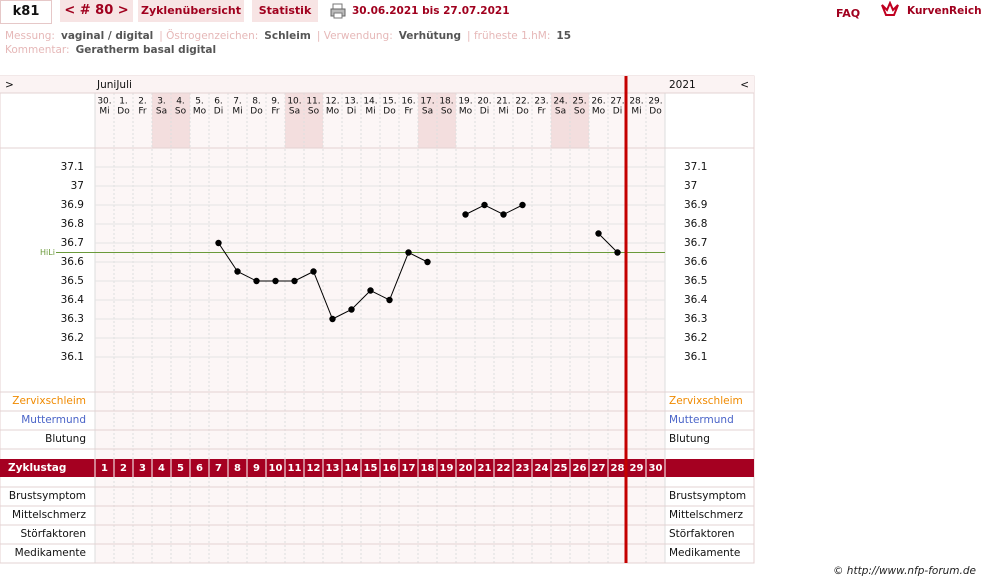 This screenshot has width=981, height=583. I want to click on tab: Statistik, so click(285, 11).